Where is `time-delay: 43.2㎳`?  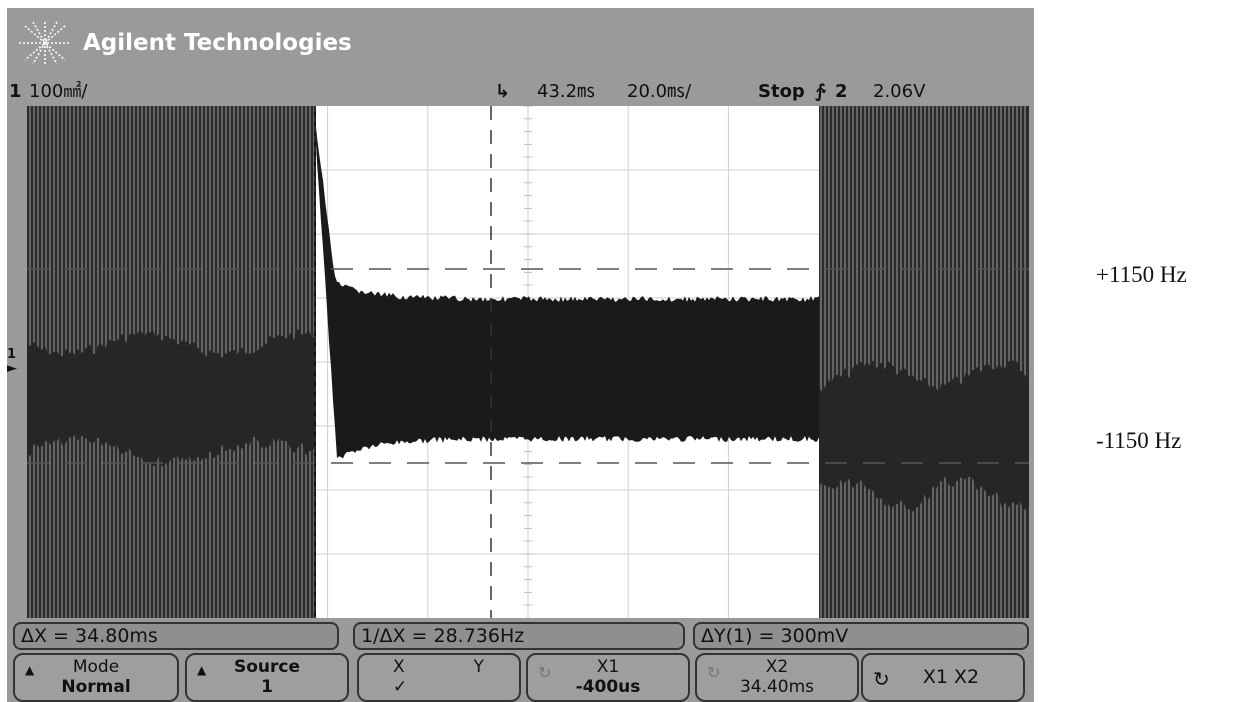
time-delay: 43.2㎳ is located at coordinates (566, 91).